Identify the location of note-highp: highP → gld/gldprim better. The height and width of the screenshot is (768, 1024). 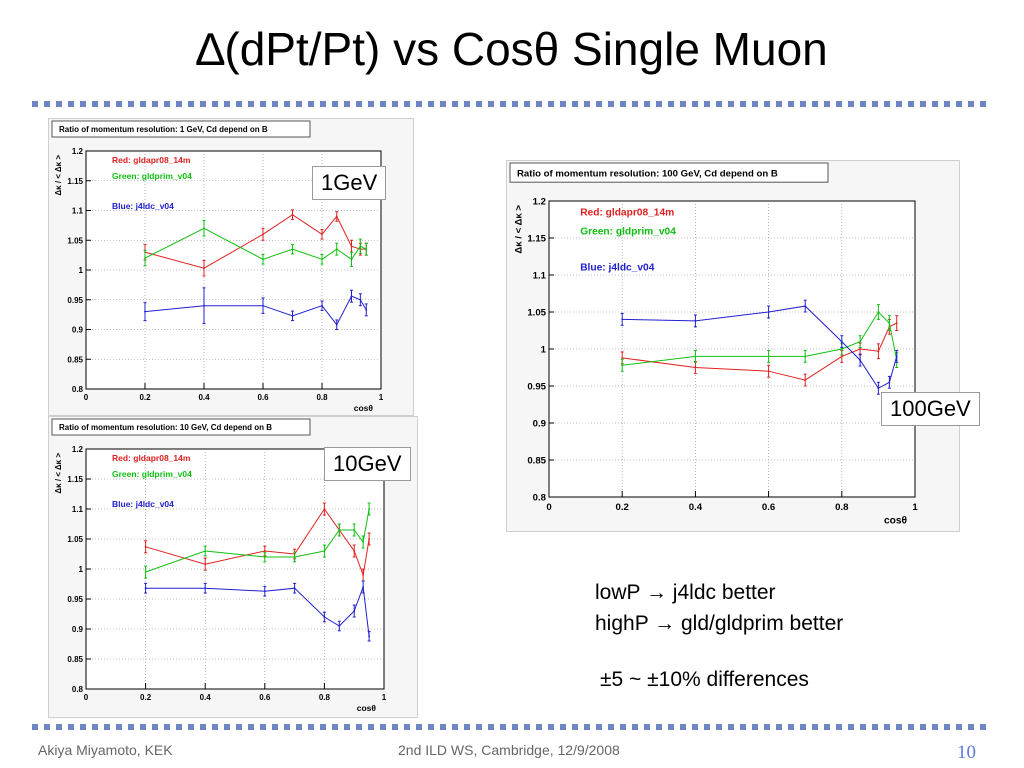
(719, 623).